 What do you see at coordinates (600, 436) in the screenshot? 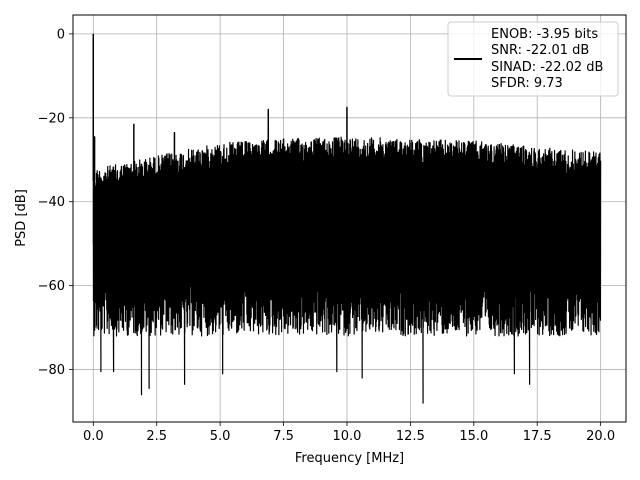
I see `x-tick-label: 20.0` at bounding box center [600, 436].